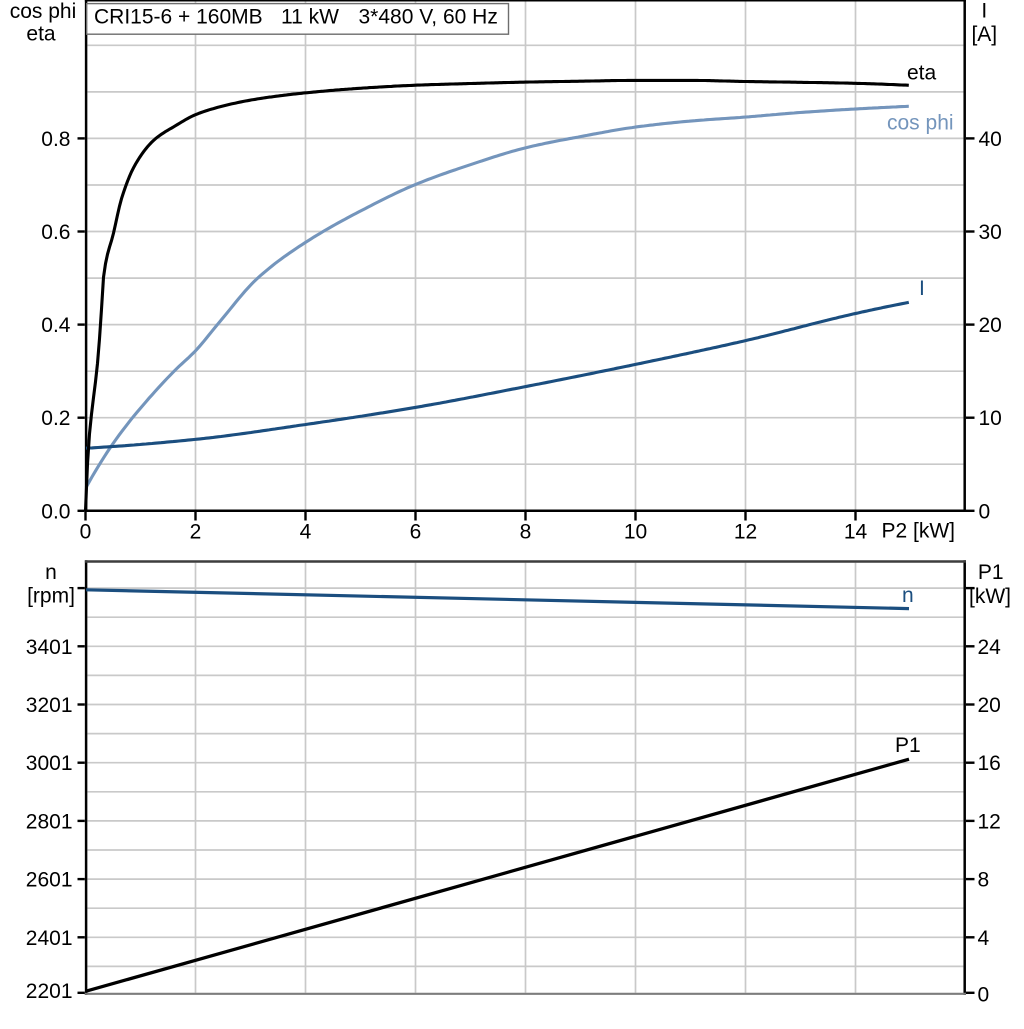  What do you see at coordinates (984, 34) in the screenshot?
I see `svg-text: [A]` at bounding box center [984, 34].